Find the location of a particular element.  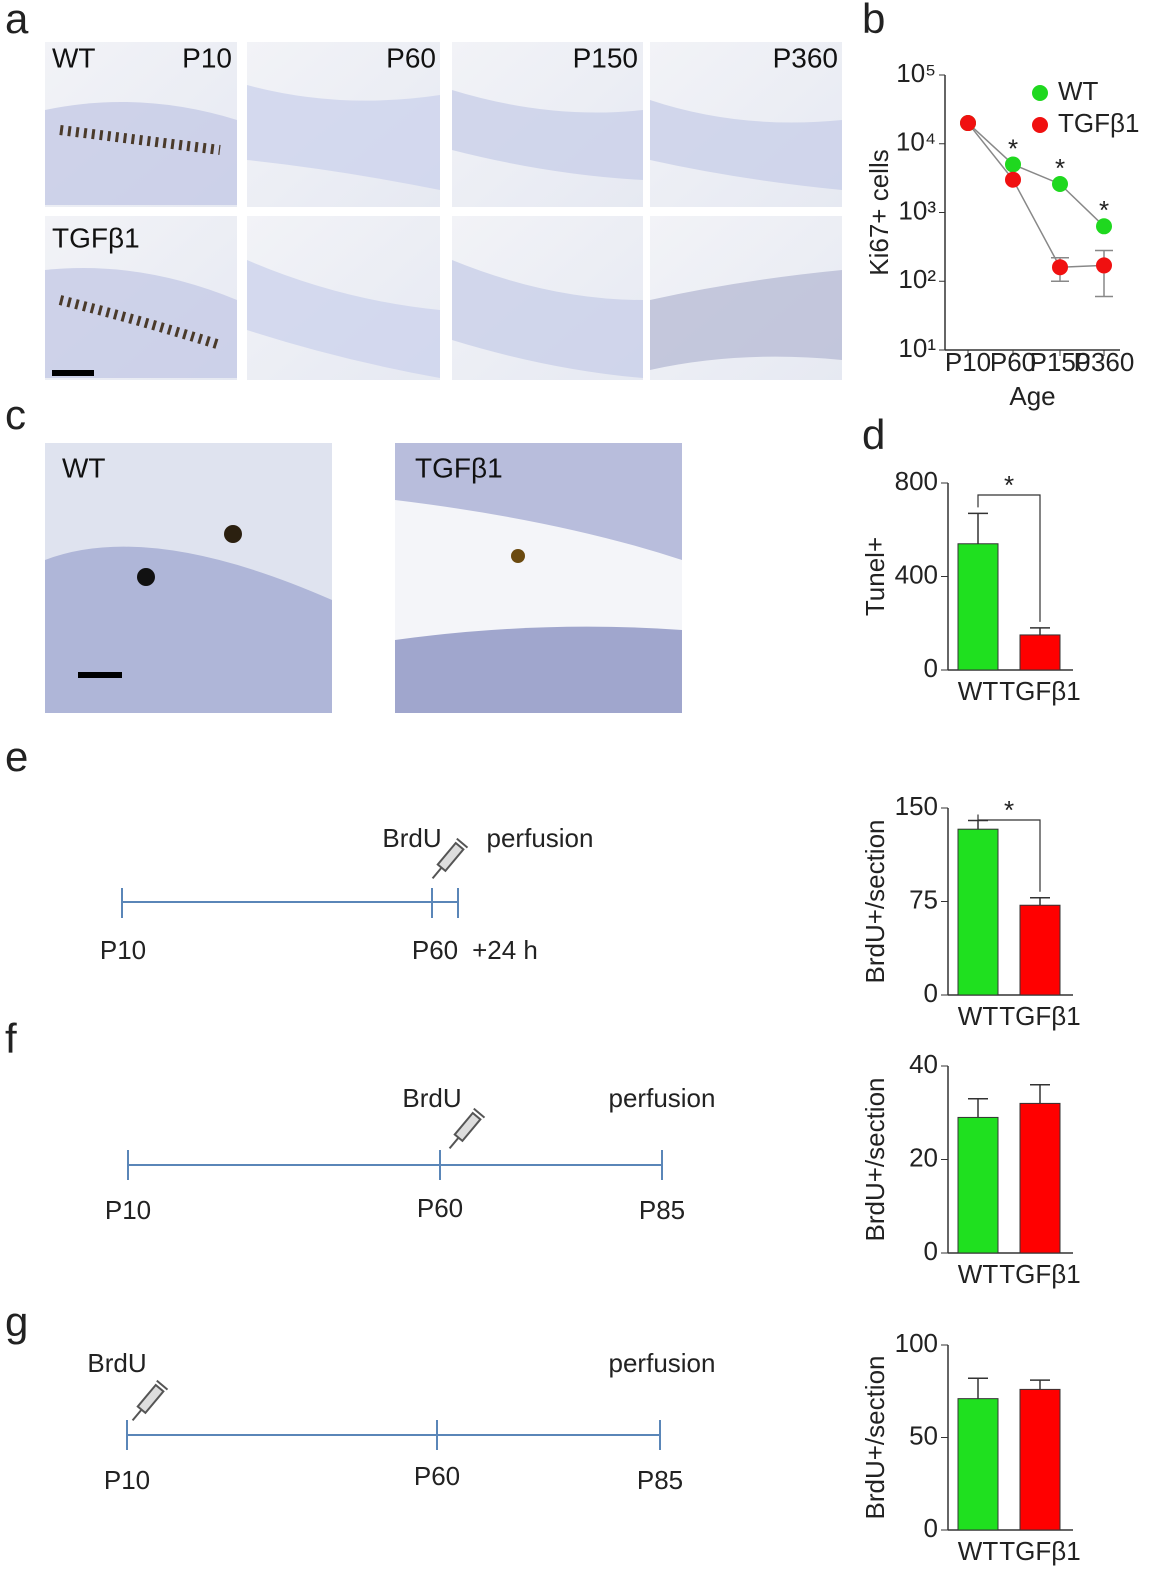

y-tick-label: 20 is located at coordinates (923, 1157).